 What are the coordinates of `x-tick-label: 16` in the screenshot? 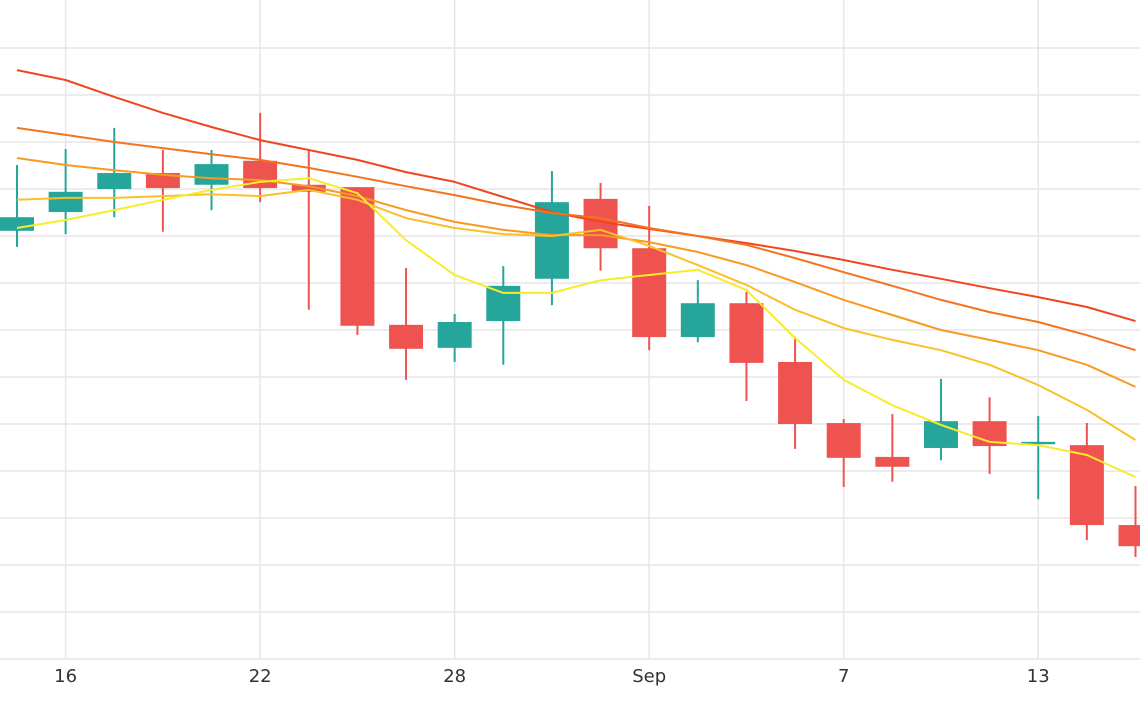 It's located at (65, 676).